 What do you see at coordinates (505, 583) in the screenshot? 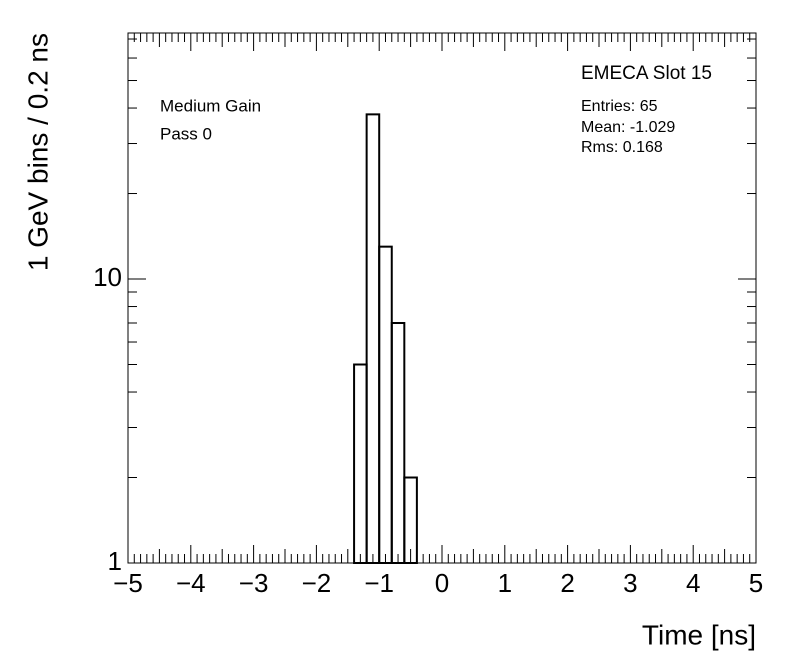
I see `x-tick-label: 1` at bounding box center [505, 583].